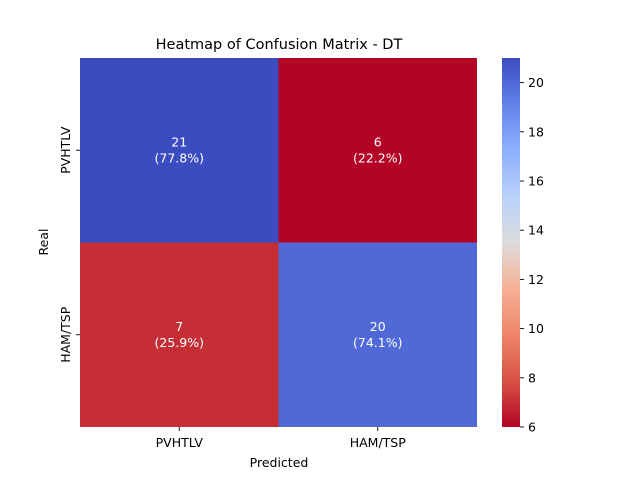 Image resolution: width=640 pixels, height=480 pixels. I want to click on colorbar-tick-label: 14, so click(536, 230).